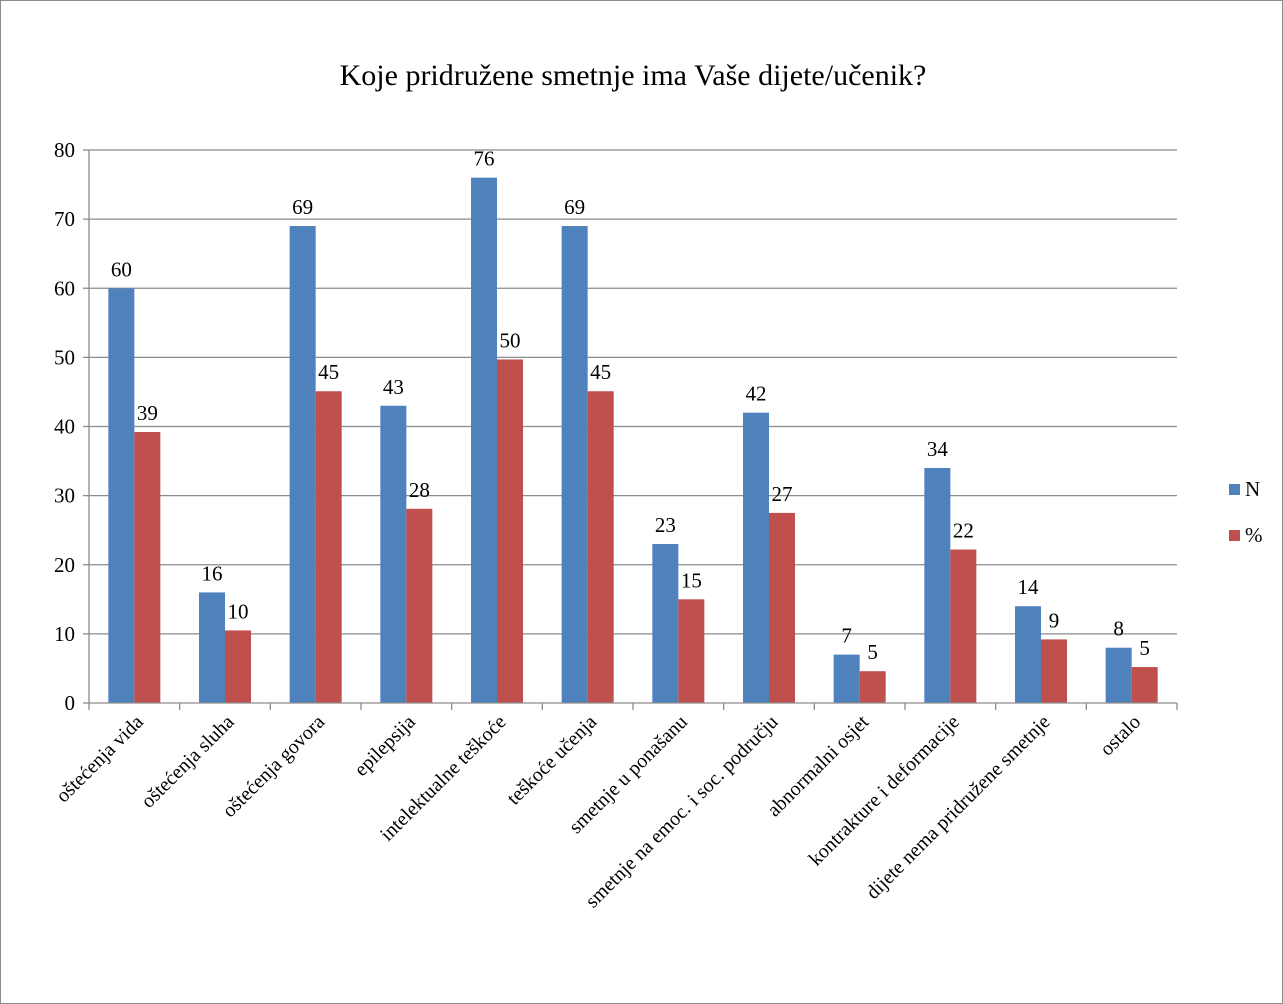  I want to click on legend-item-percent: %, so click(1246, 535).